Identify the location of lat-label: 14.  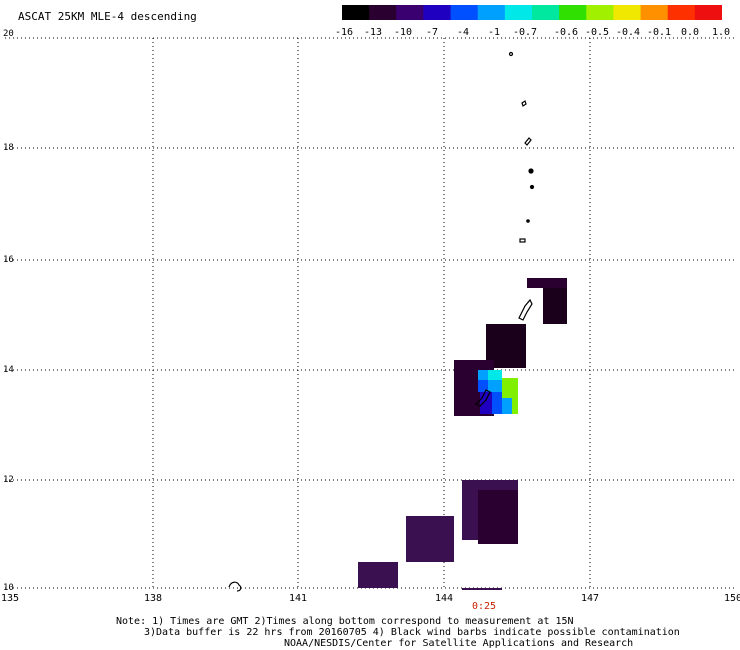
(8, 370).